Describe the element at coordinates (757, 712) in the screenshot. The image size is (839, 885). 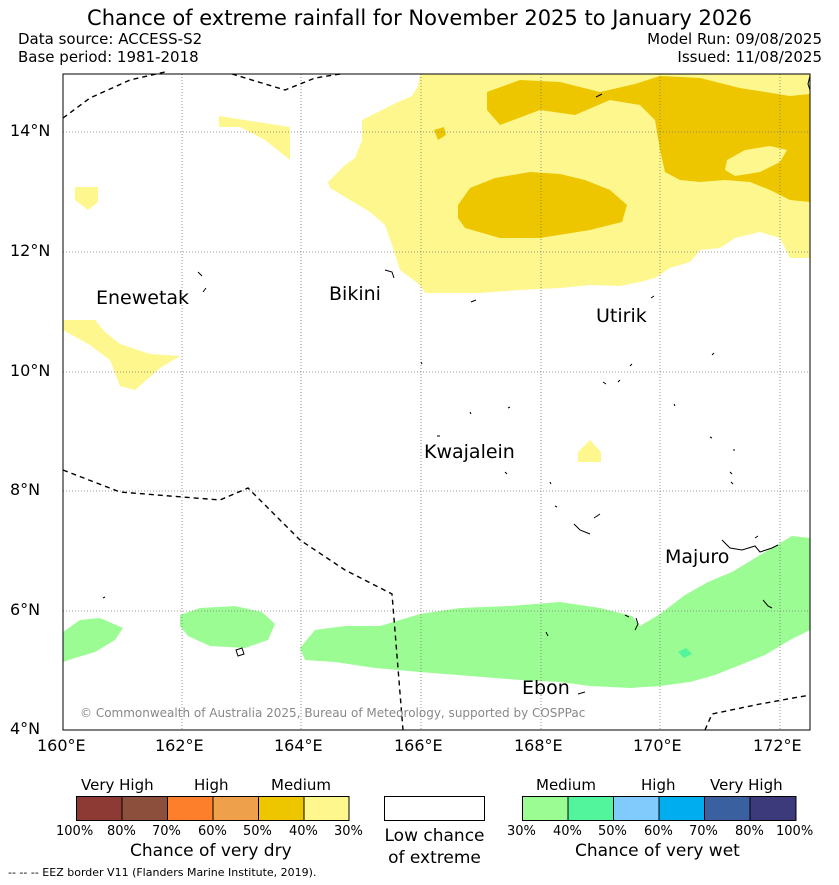
I see `eez-border-south-east` at that location.